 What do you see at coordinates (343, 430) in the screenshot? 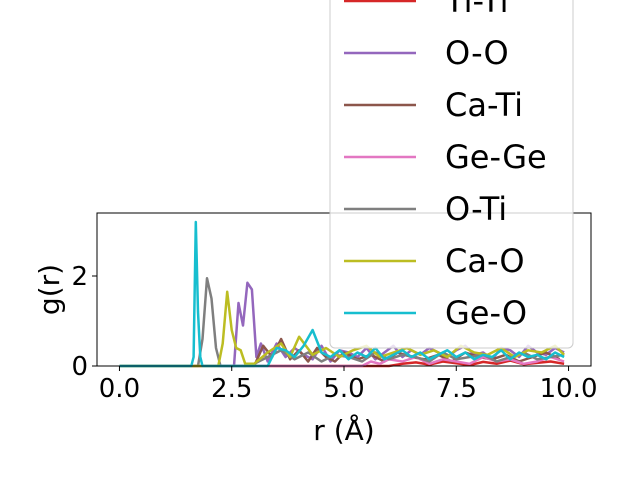
I see `x-axis-label: r (Å)` at bounding box center [343, 430].